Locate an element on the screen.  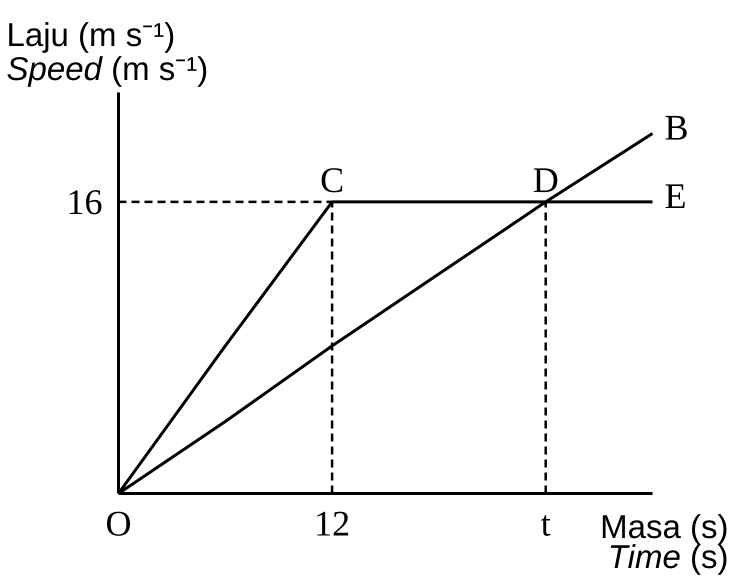
x-axis-title: Masa (s) Time (s) is located at coordinates (664, 541).